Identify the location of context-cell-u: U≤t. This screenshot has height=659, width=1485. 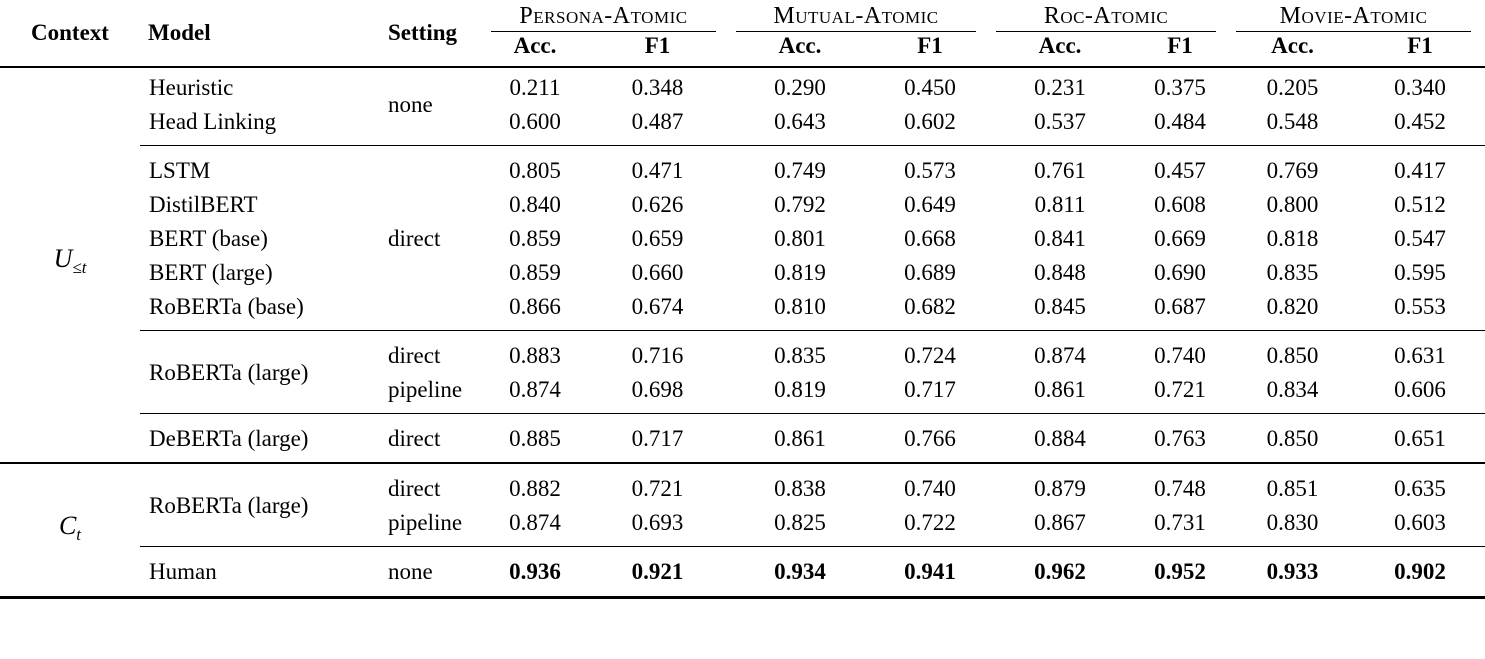
(70, 265).